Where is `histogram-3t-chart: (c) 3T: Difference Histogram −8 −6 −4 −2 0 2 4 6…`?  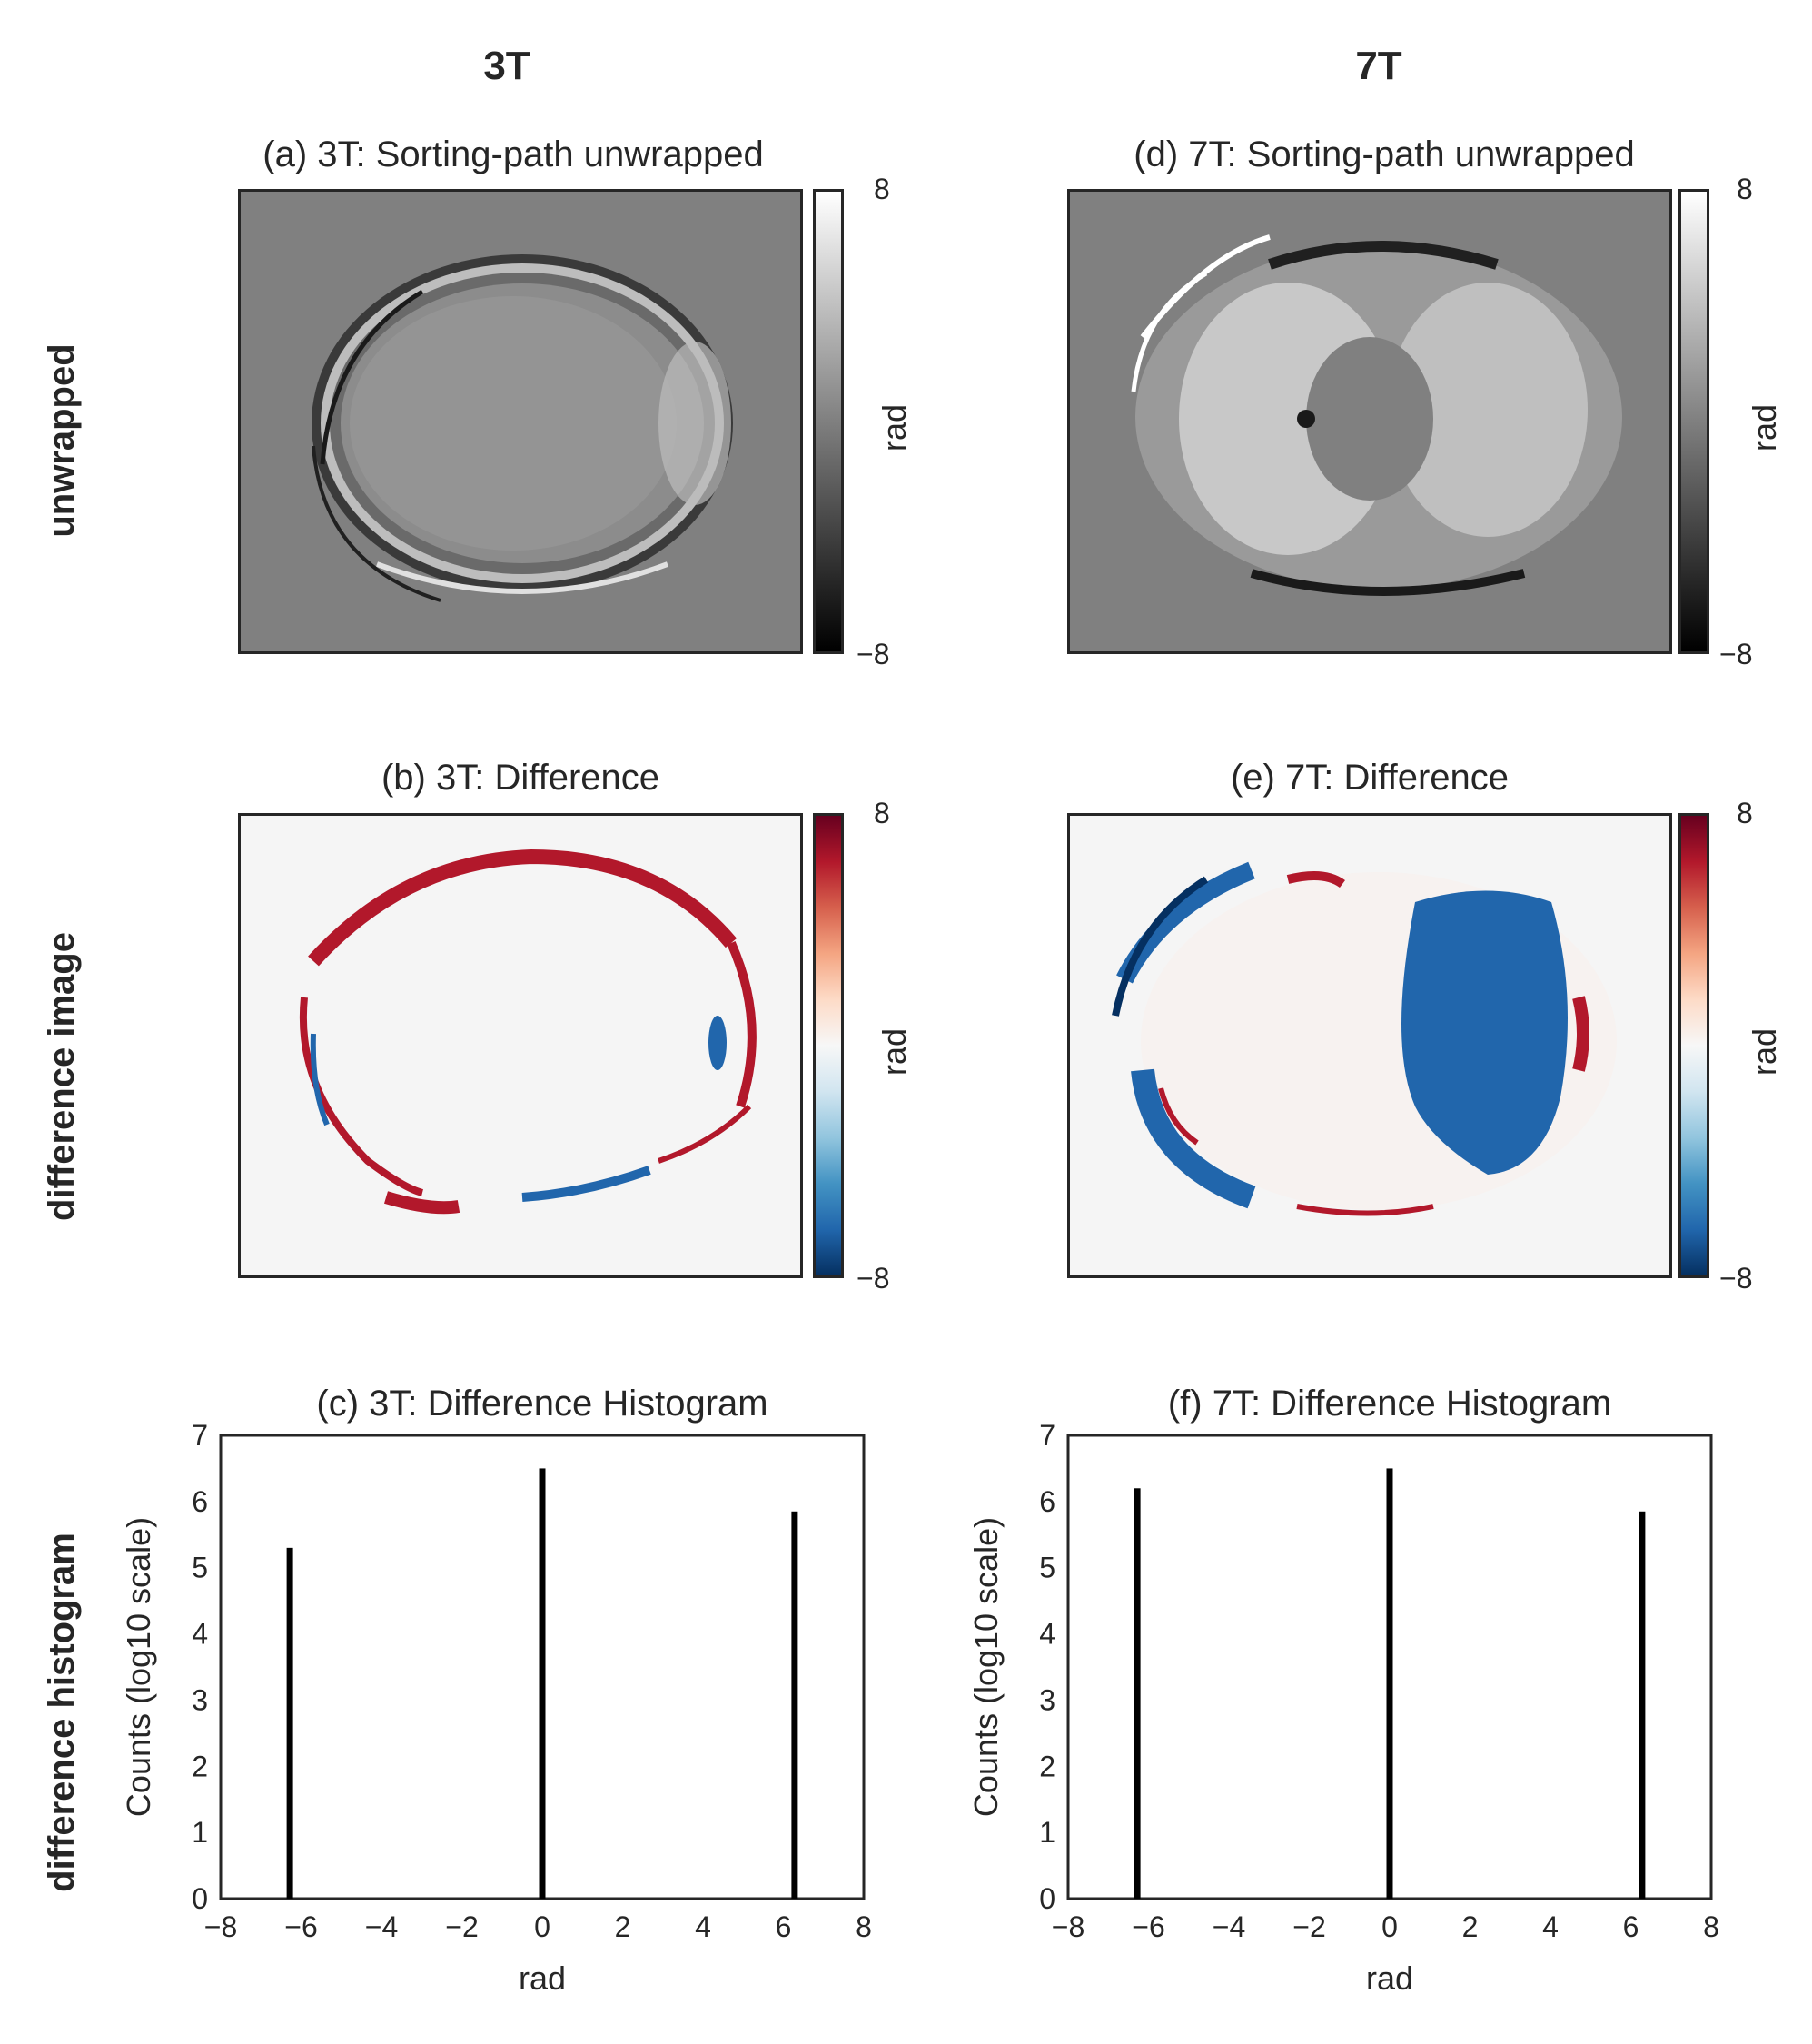
histogram-3t-chart: (c) 3T: Difference Histogram −8 −6 −4 −2 0 2 4 6… is located at coordinates (496, 1691).